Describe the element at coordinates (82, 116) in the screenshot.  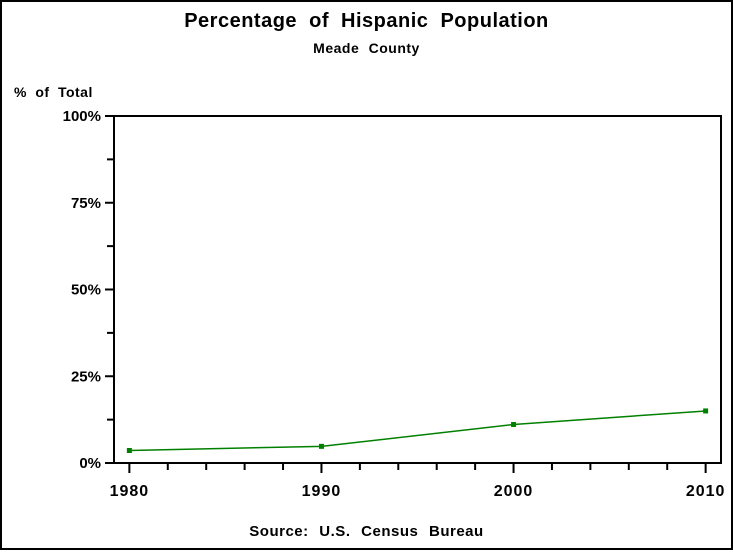
I see `y-tick-label: 100%` at that location.